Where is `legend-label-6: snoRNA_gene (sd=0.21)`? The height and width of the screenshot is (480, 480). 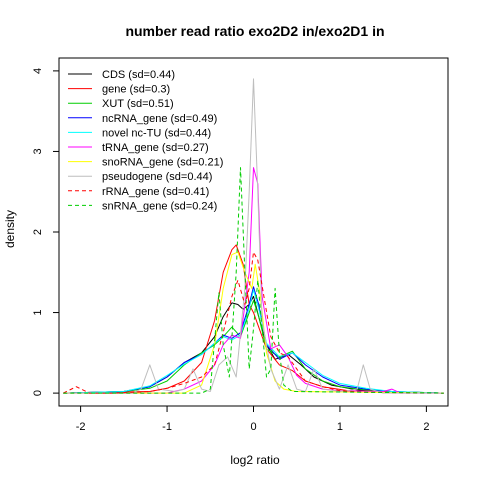
legend-label-6: snoRNA_gene (sd=0.21) is located at coordinates (162, 163).